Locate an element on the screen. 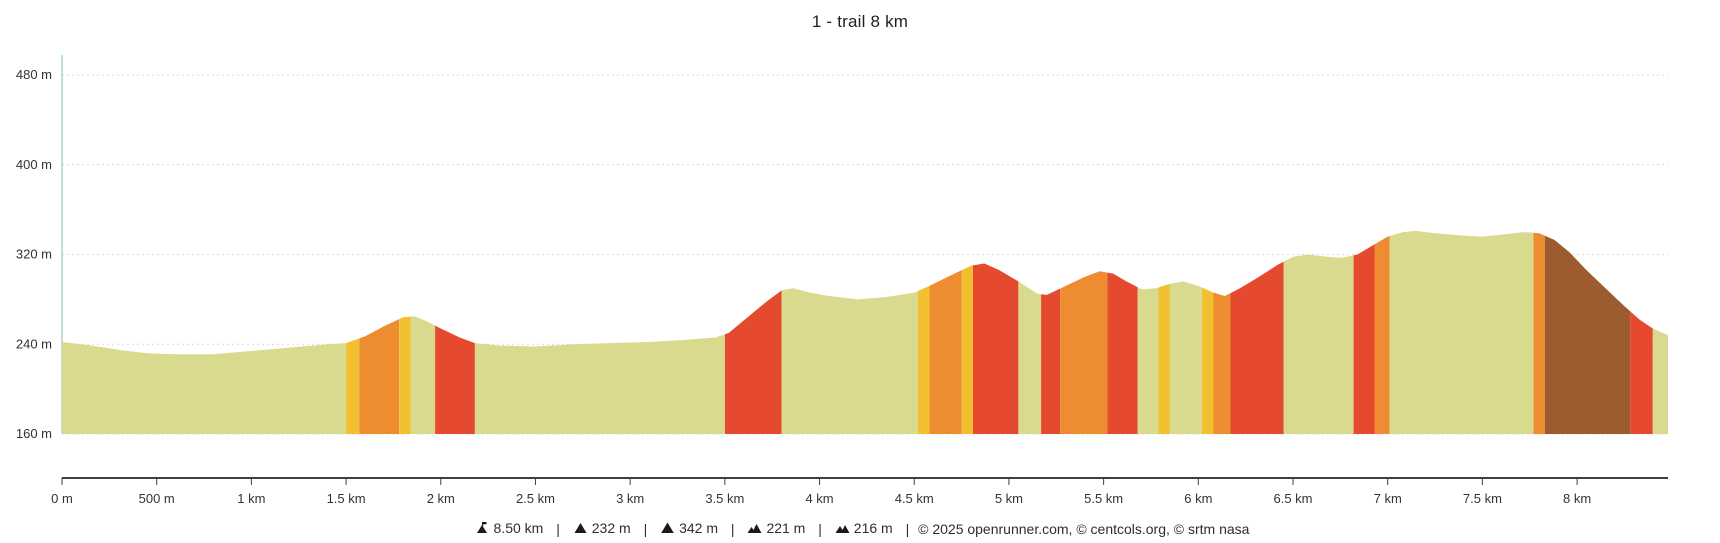 The width and height of the screenshot is (1720, 543). y-axis-label: 320 m is located at coordinates (34, 254).